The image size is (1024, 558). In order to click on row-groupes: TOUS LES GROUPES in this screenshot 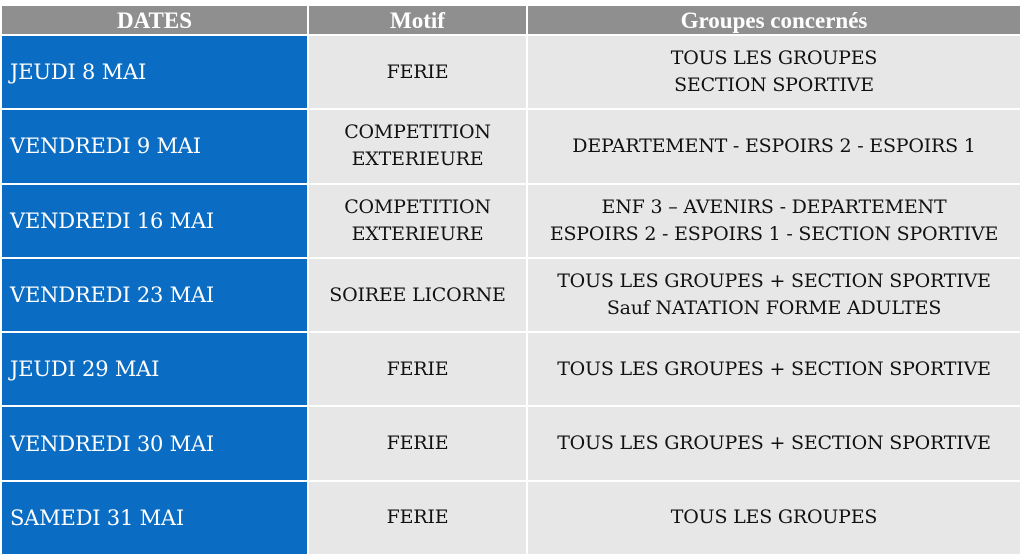, I will do `click(775, 519)`.